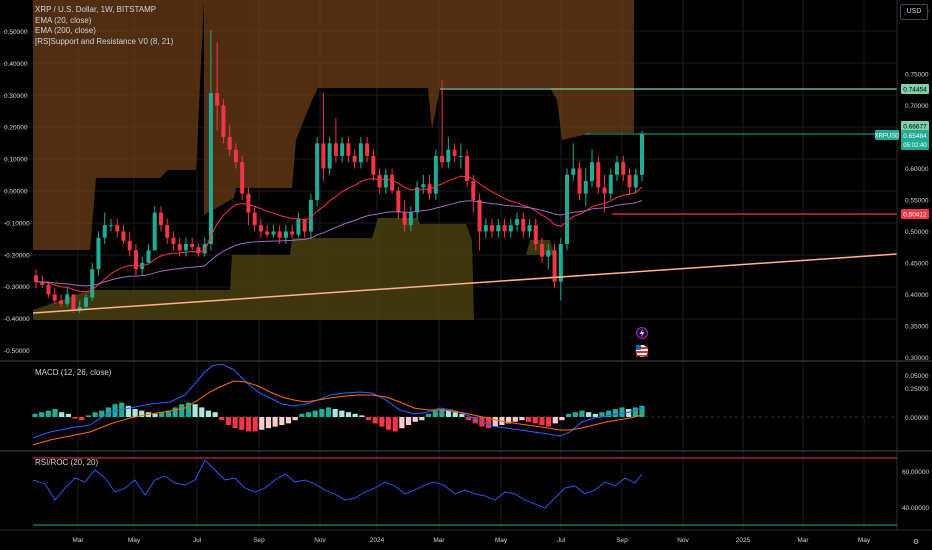  Describe the element at coordinates (901, 140) in the screenshot. I see `symbol-price-label: XRPUSD 0.65484 05:02:40` at that location.